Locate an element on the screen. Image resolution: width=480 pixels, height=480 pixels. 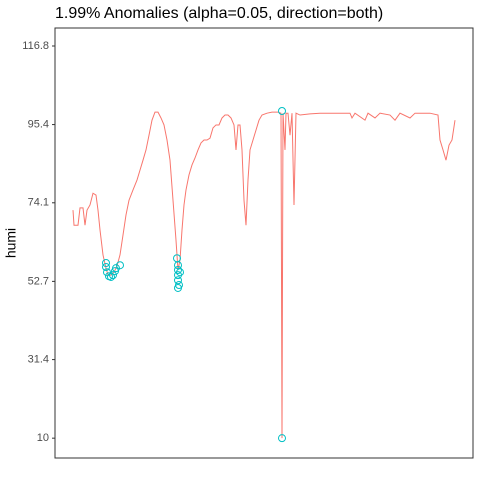
y-tick-label: 116.8 is located at coordinates (35, 46).